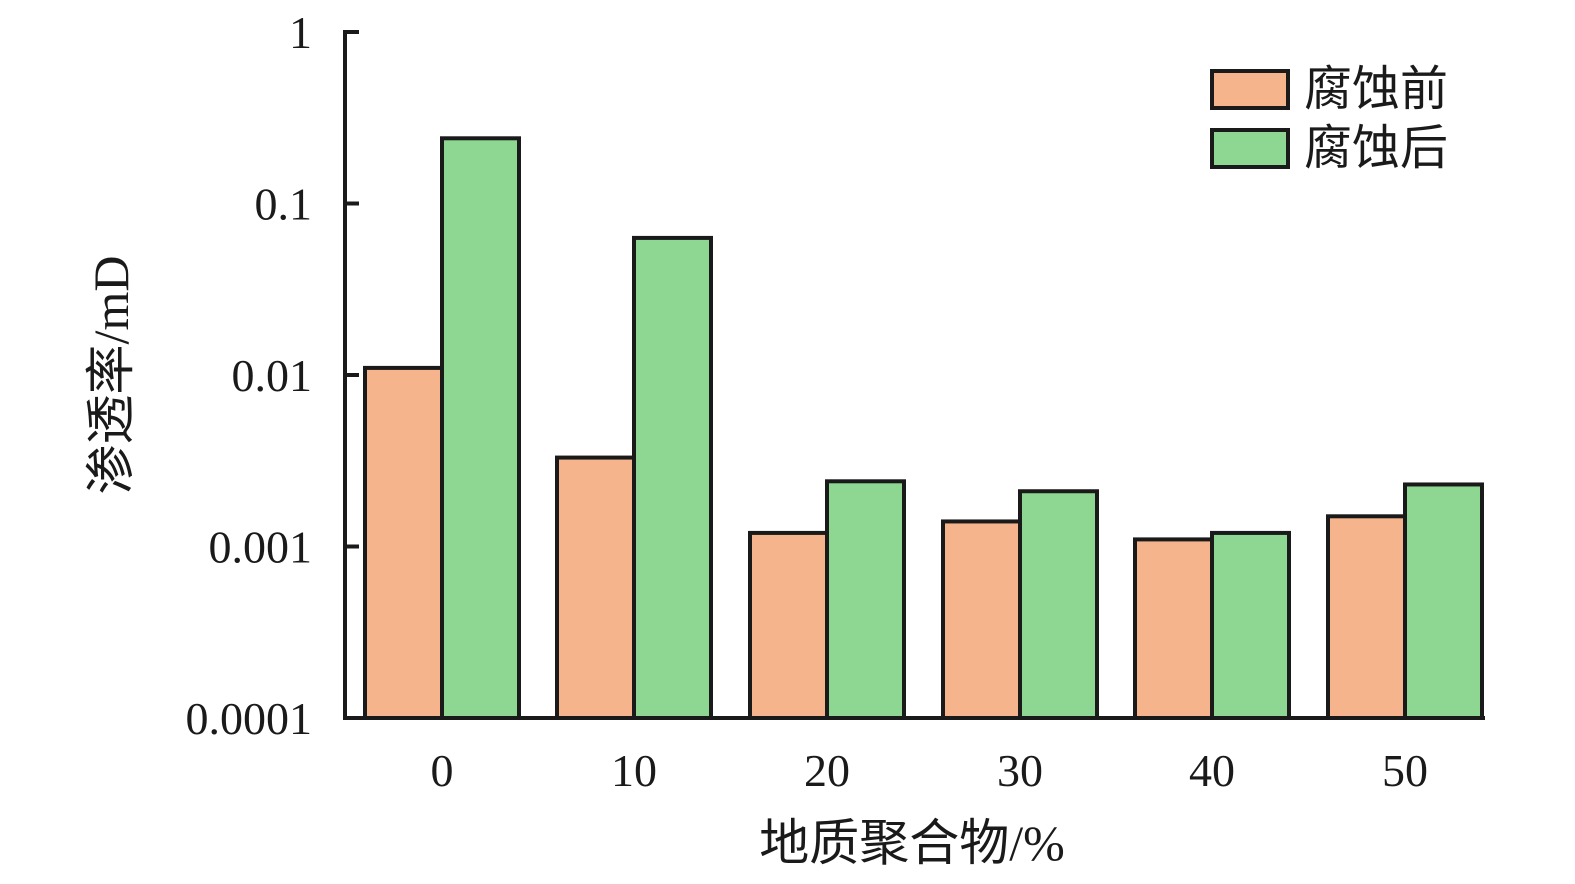 This screenshot has height=884, width=1575. Describe the element at coordinates (634, 770) in the screenshot. I see `x-tick-label: 10` at that location.